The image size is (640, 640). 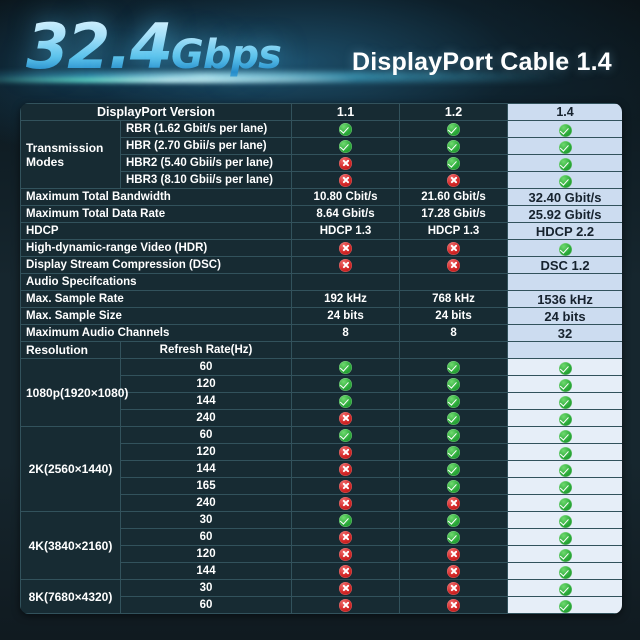 I want to click on value-cell: HDCP 1.3, so click(x=454, y=231).